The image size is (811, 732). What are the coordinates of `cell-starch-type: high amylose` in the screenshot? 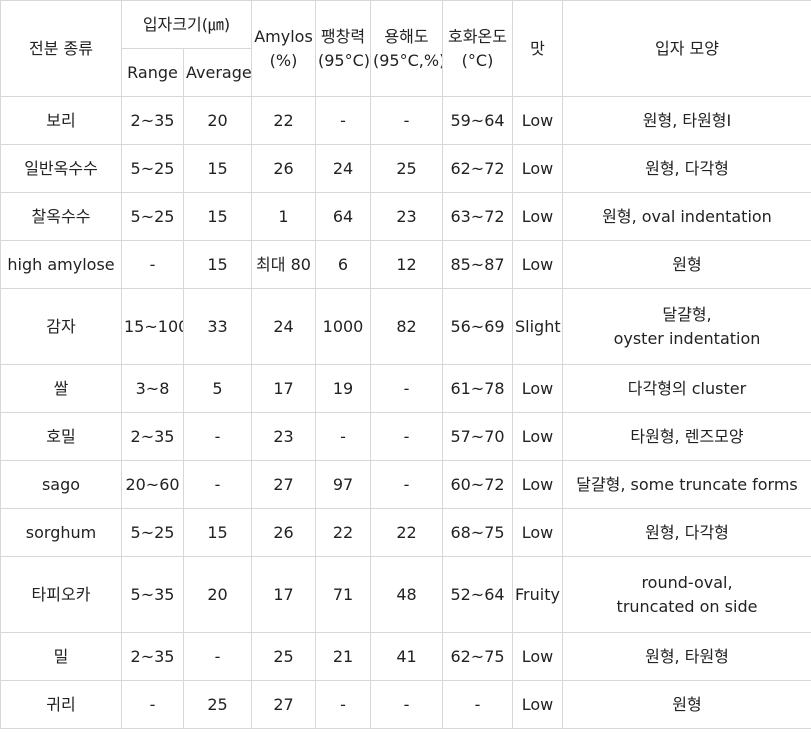 It's located at (61, 264).